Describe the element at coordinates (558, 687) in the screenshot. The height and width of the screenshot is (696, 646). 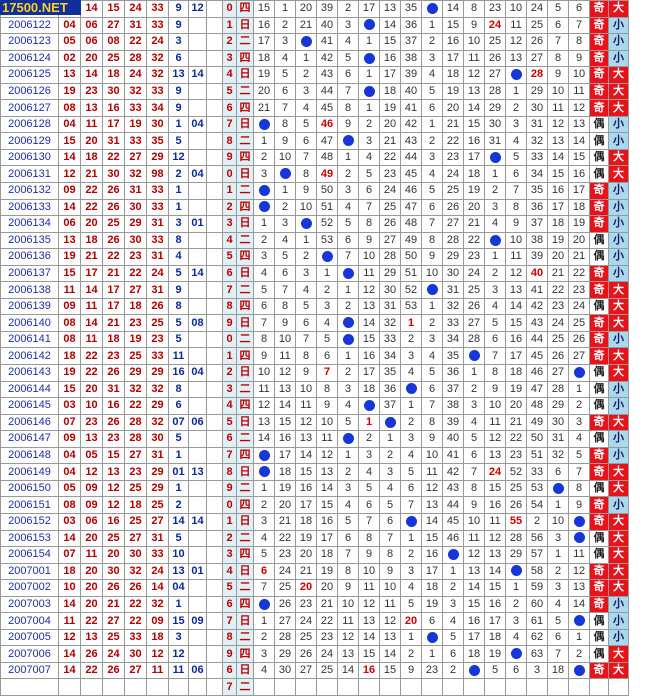
I see `gap-count-cell` at that location.